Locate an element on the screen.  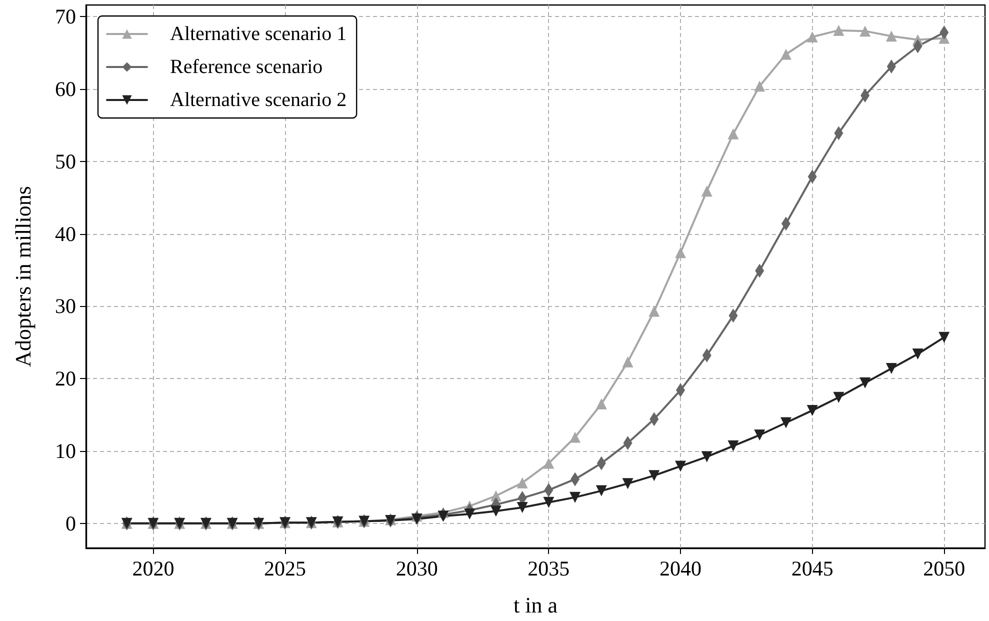
legend-label: Reference scenario is located at coordinates (246, 67).